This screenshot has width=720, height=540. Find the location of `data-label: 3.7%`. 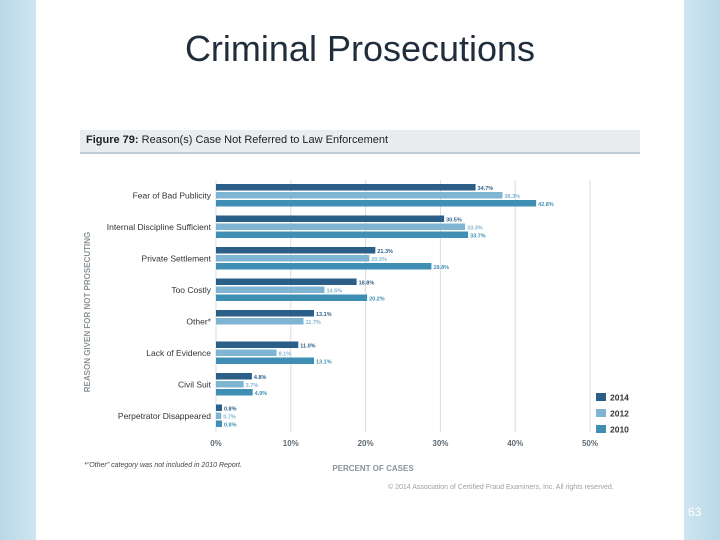

data-label: 3.7% is located at coordinates (252, 386).